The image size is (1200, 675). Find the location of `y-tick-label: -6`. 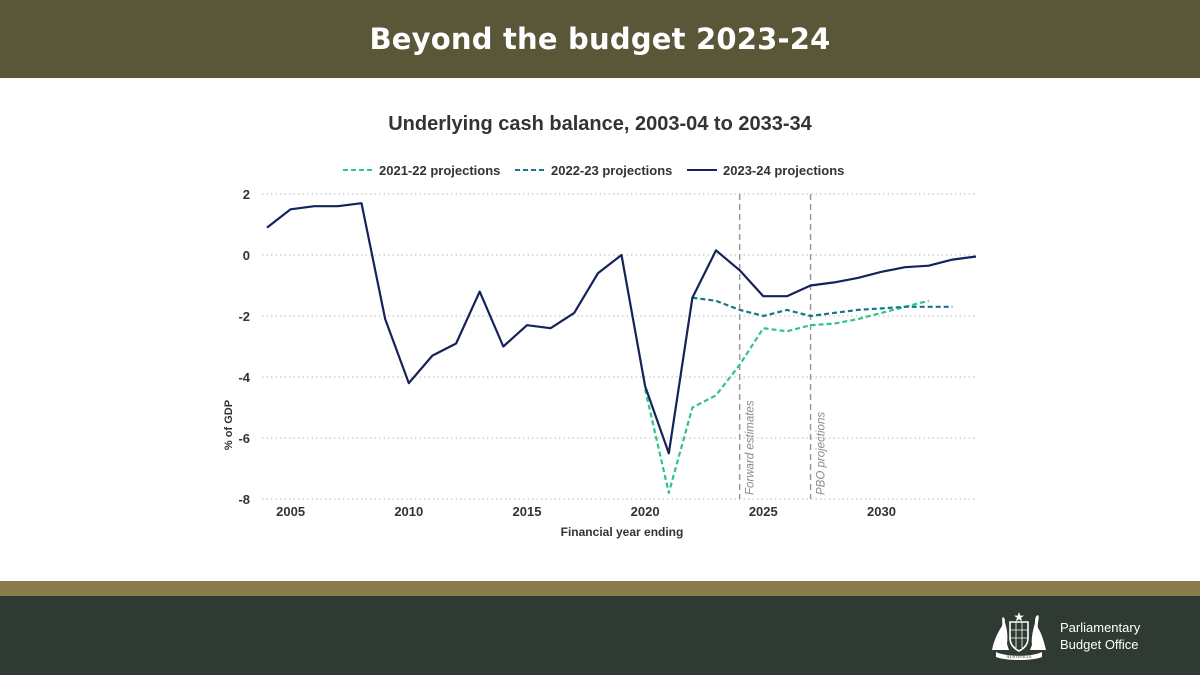

y-tick-label: -6 is located at coordinates (244, 438).